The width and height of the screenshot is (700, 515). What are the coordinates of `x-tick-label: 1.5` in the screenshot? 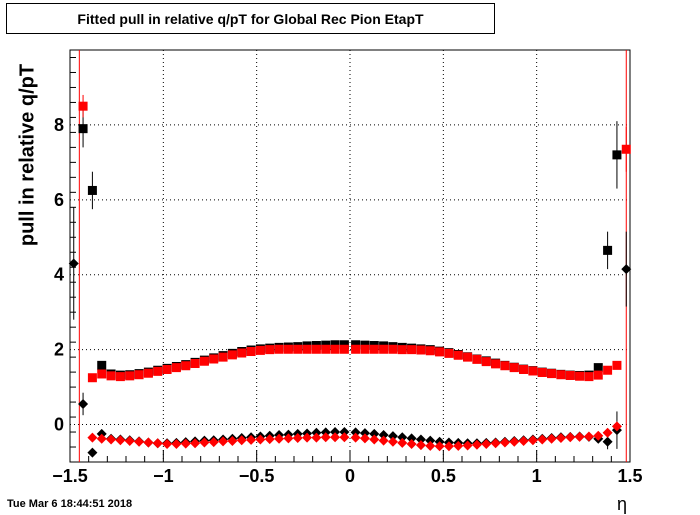 It's located at (629, 476).